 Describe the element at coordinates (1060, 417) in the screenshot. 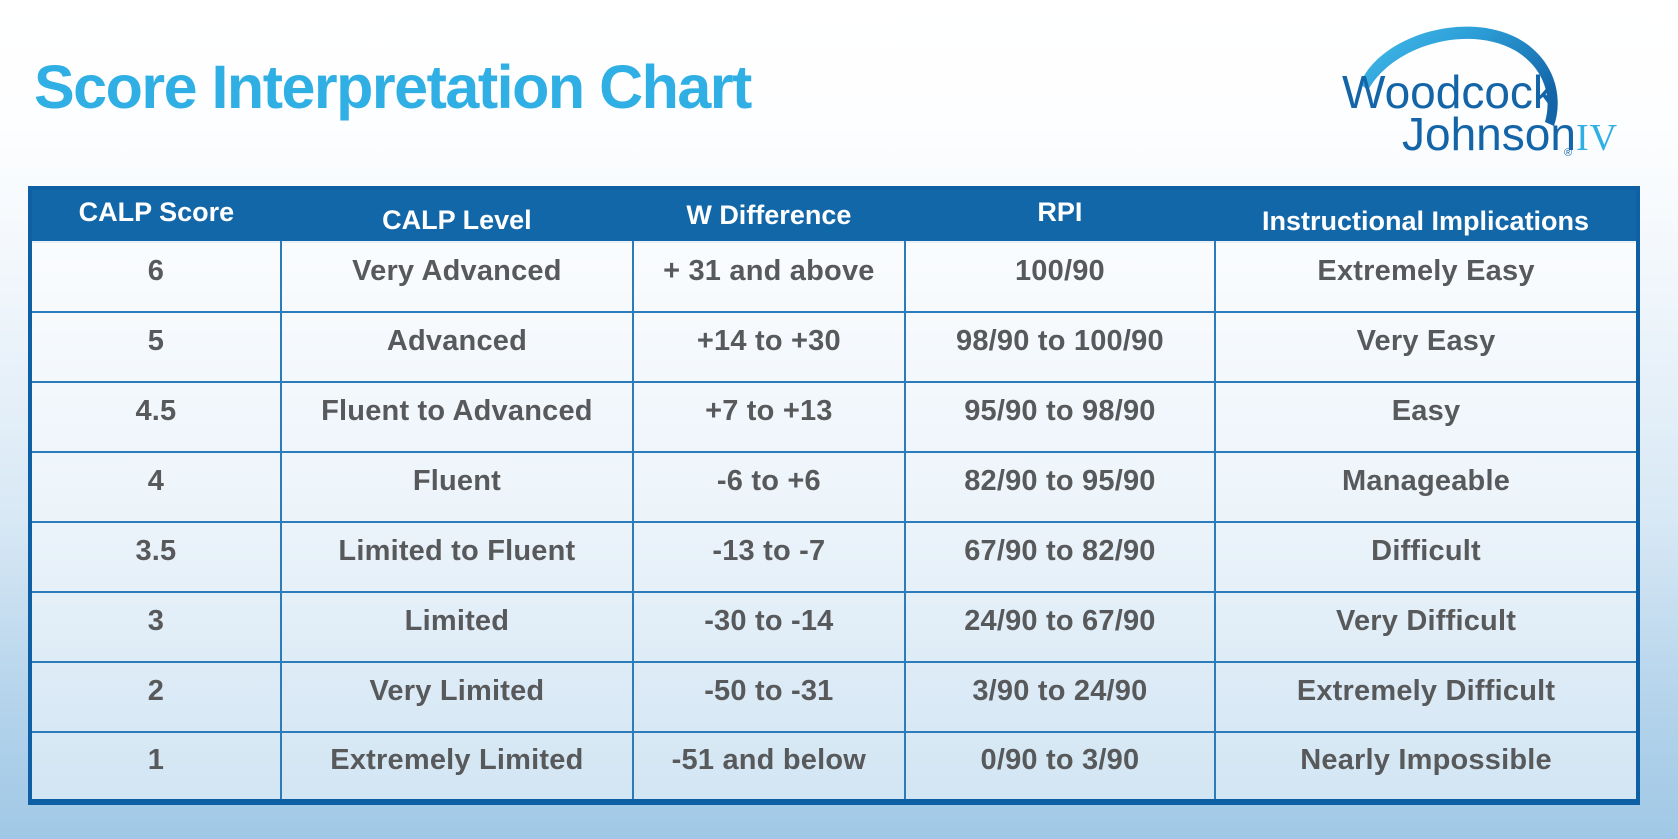

I see `cell-rpi: 95/90 to 98/90` at that location.